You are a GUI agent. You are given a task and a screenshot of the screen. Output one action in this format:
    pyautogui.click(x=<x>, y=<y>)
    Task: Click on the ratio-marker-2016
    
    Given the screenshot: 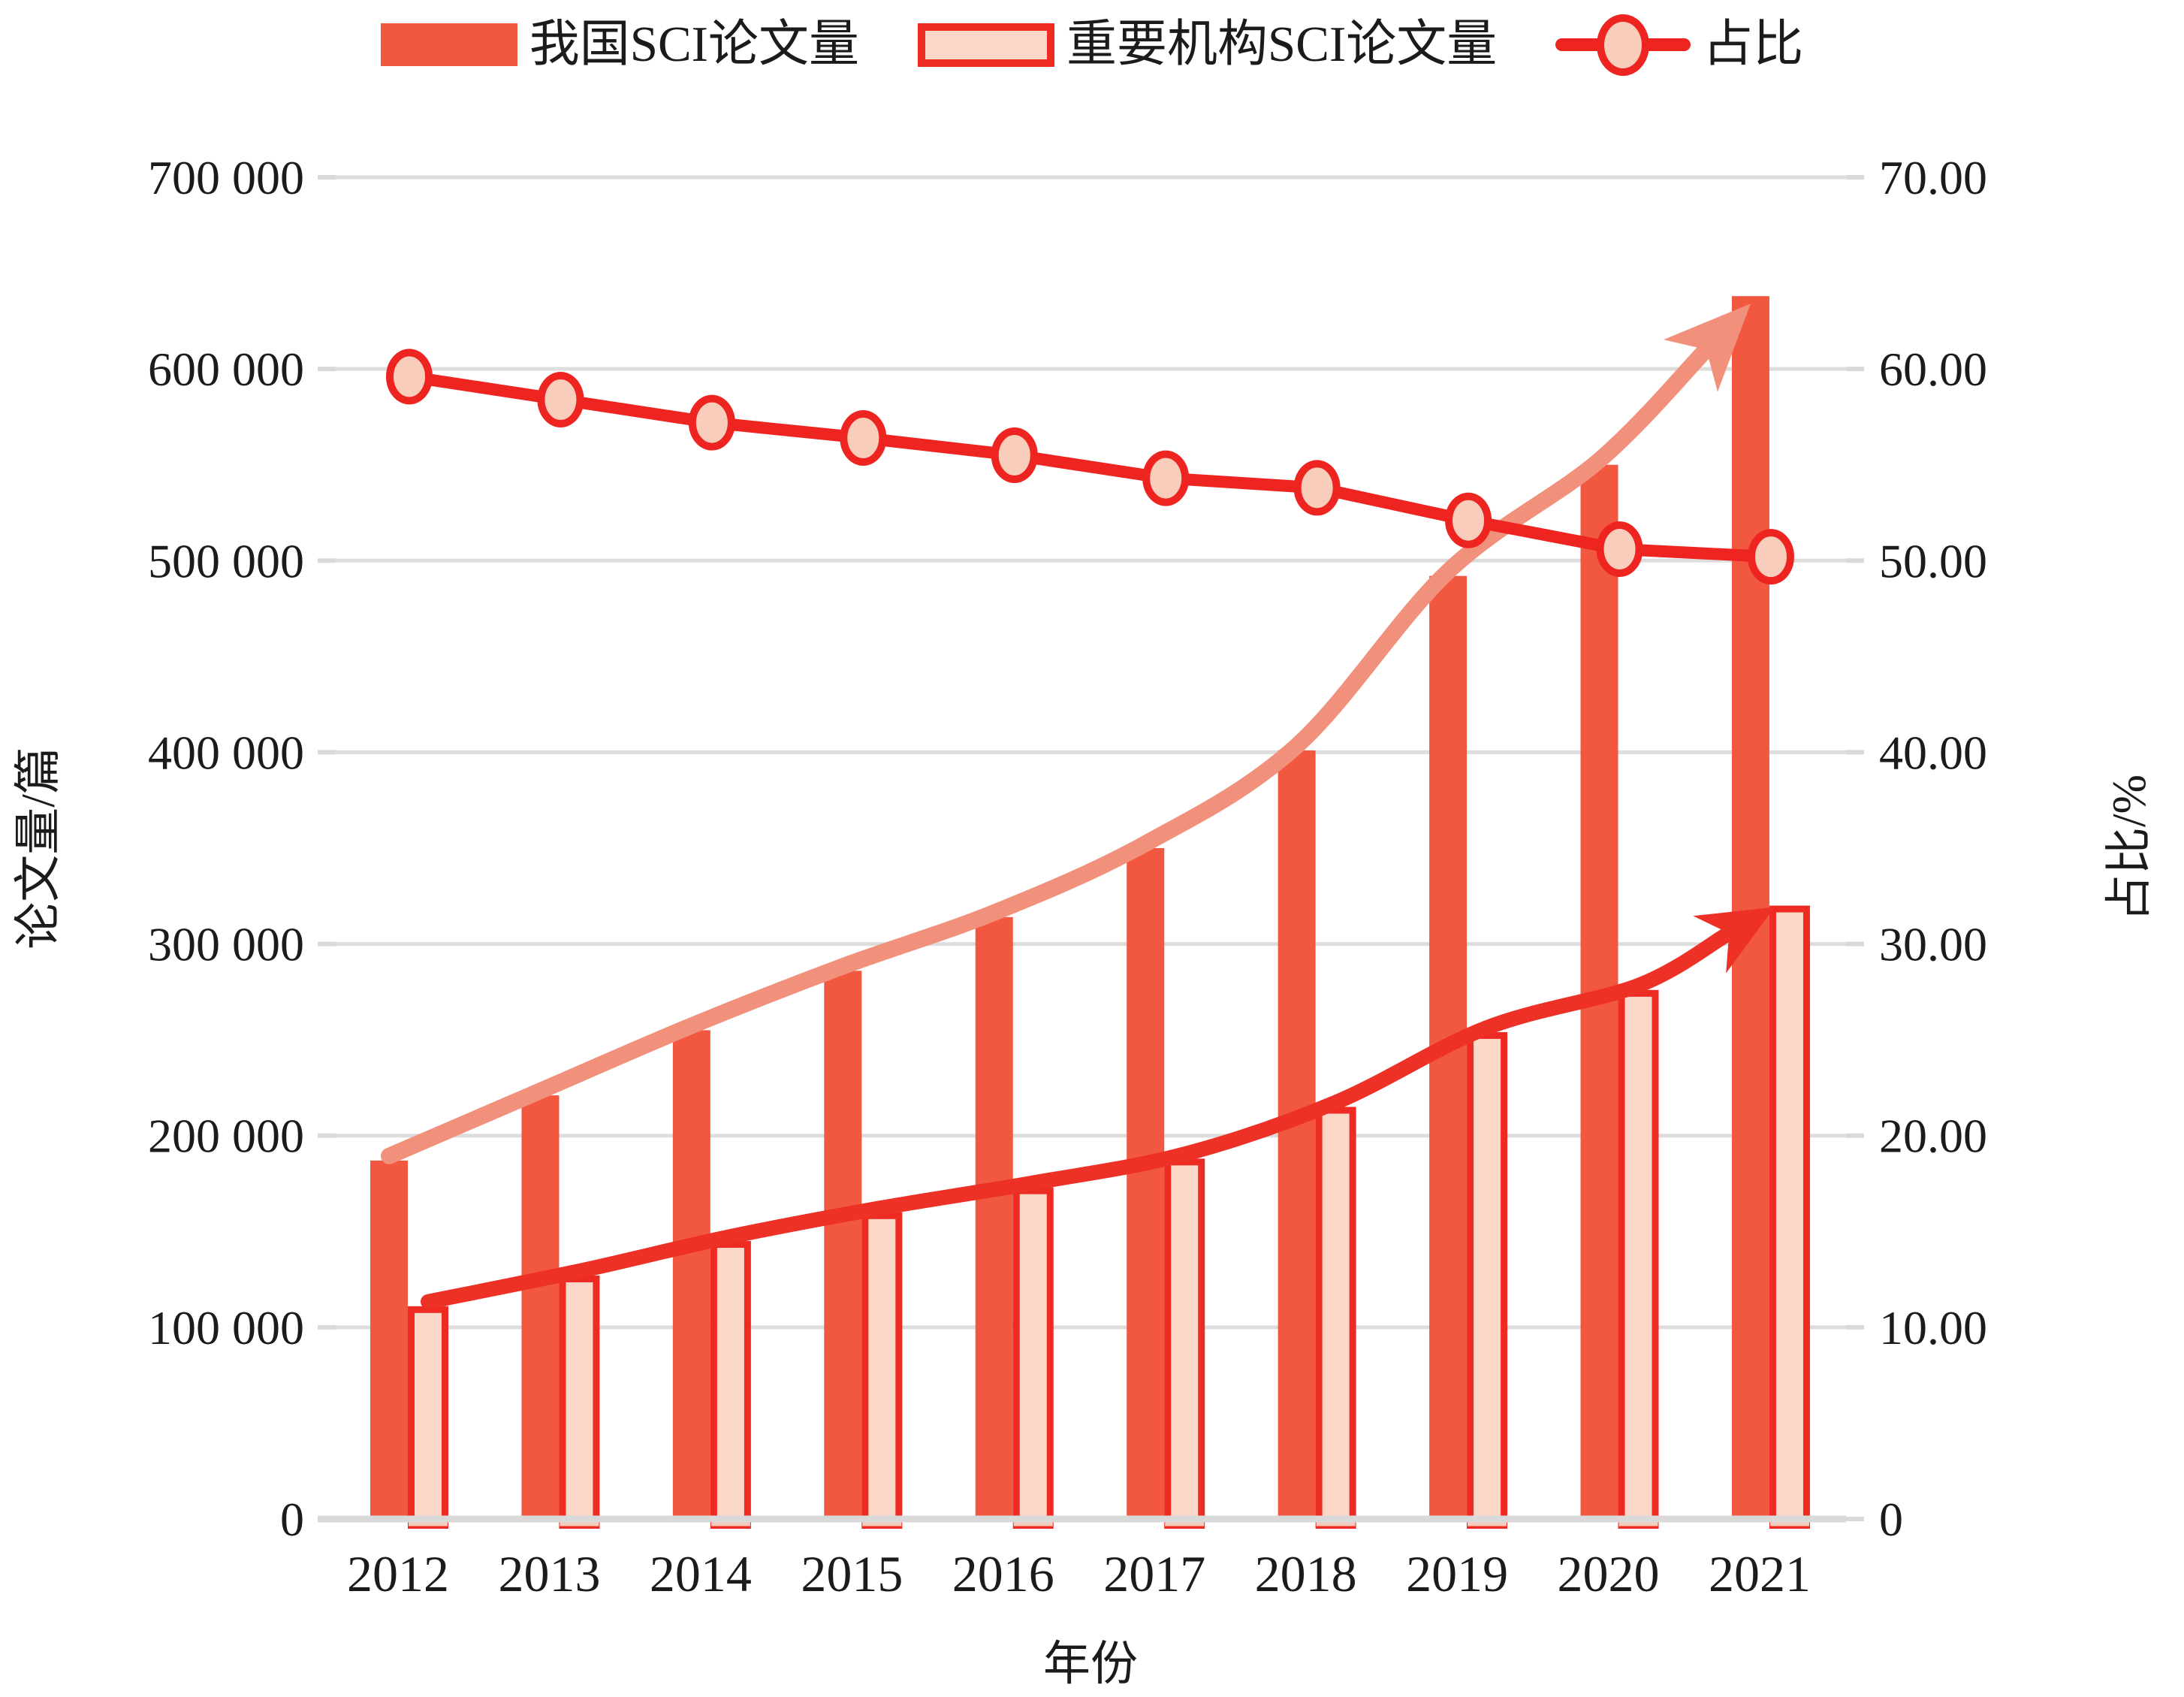 What is the action you would take?
    pyautogui.click(x=1014, y=455)
    